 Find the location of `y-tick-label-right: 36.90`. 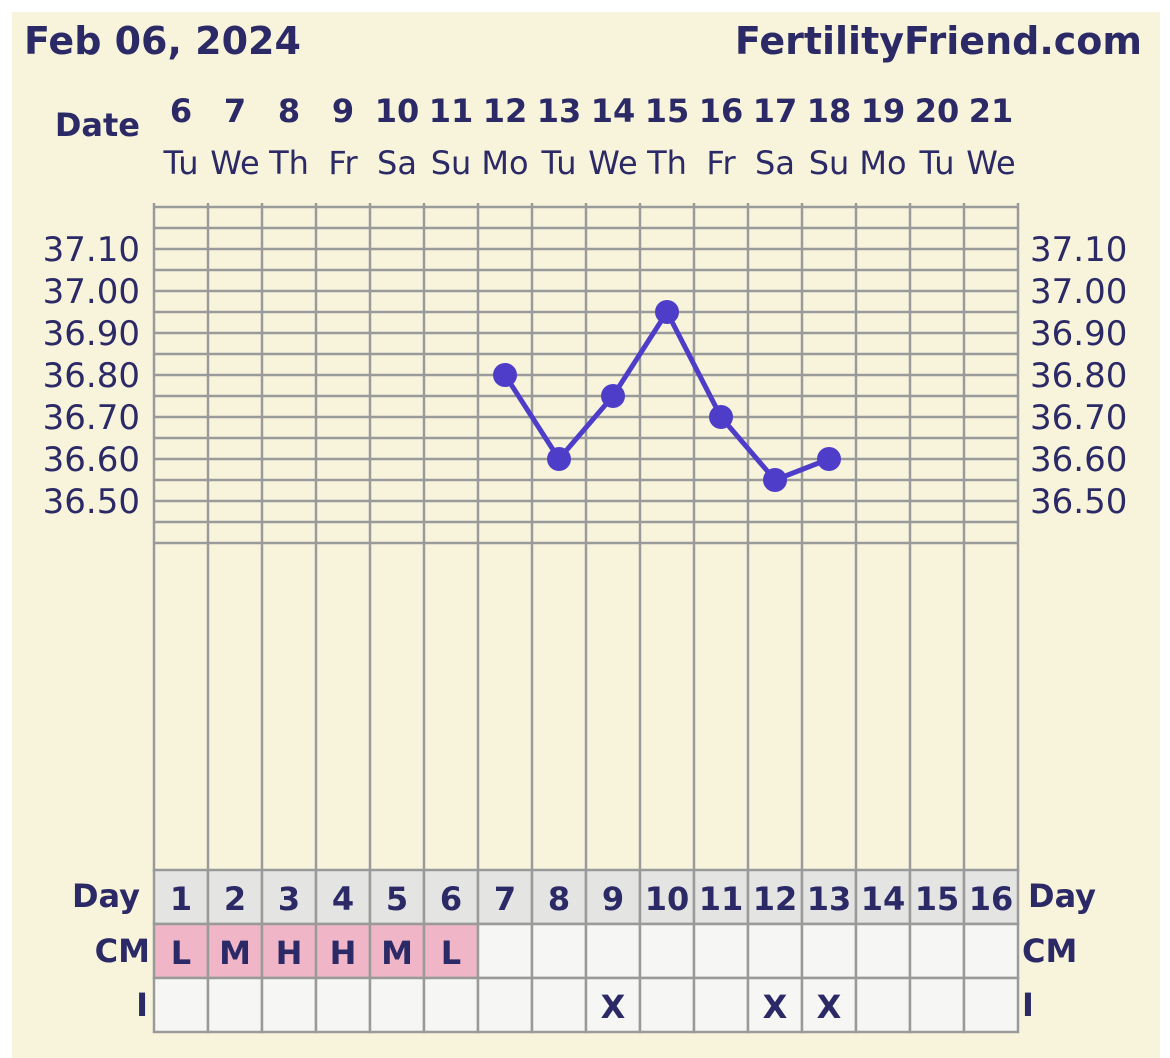

y-tick-label-right: 36.90 is located at coordinates (1078, 334).